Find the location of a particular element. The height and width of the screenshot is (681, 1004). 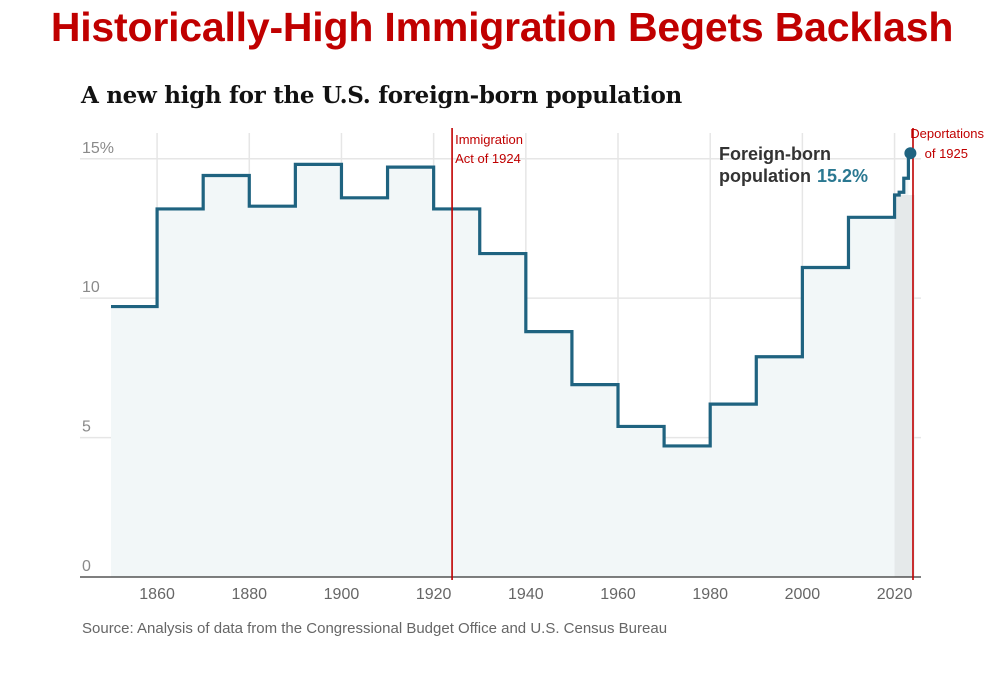

series-end-point is located at coordinates (910, 153).